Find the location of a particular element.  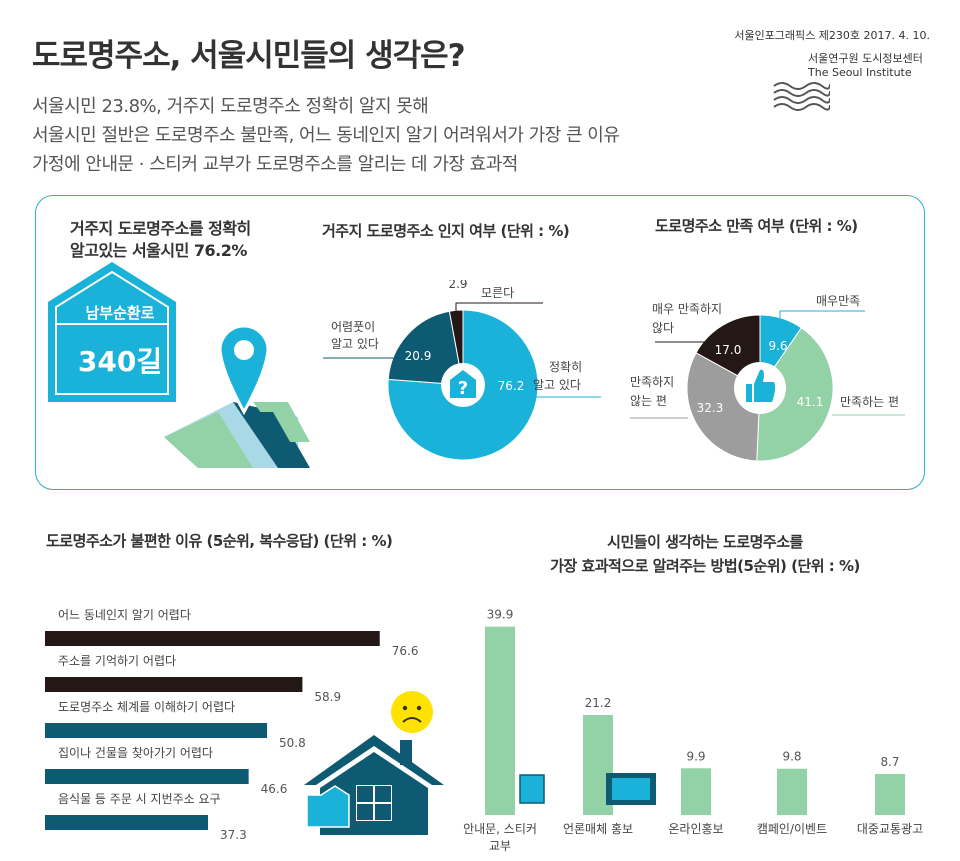

vbar-value-4: 8.7 is located at coordinates (889, 762).